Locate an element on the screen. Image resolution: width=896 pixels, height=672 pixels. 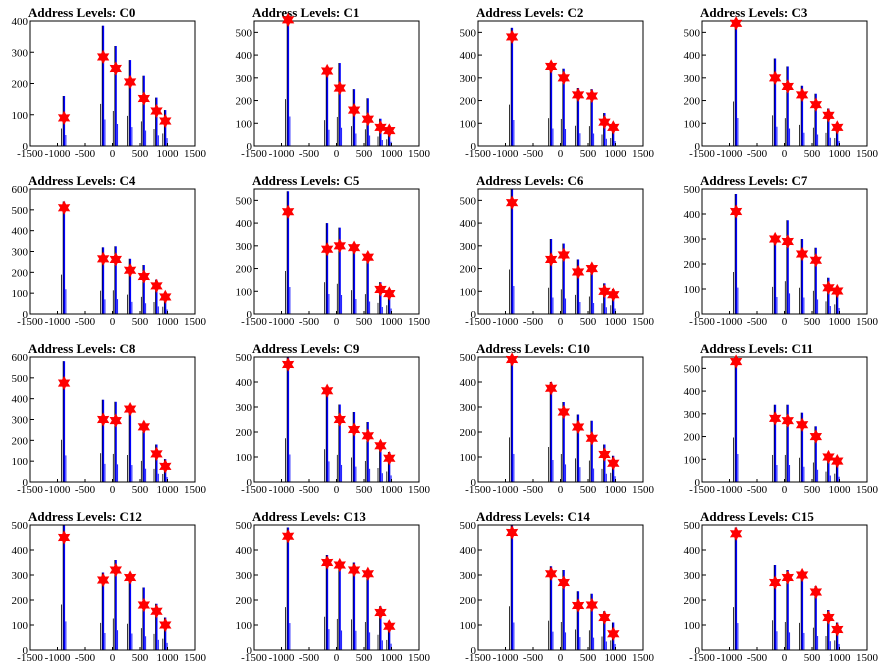
chart-title: Address Levels: C5 is located at coordinates (306, 180).